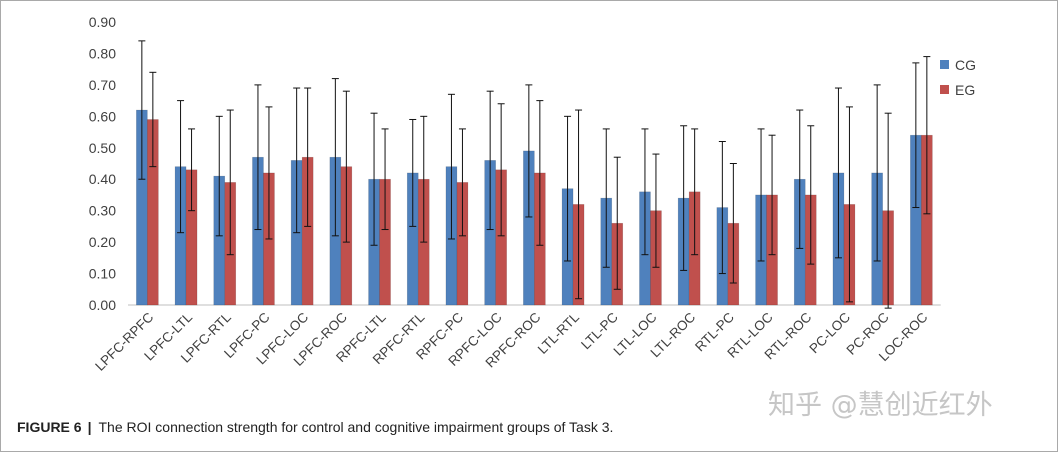 This screenshot has height=452, width=1058. I want to click on category-label-lpfc-rpfc: LPFC-RPFC, so click(124, 341).